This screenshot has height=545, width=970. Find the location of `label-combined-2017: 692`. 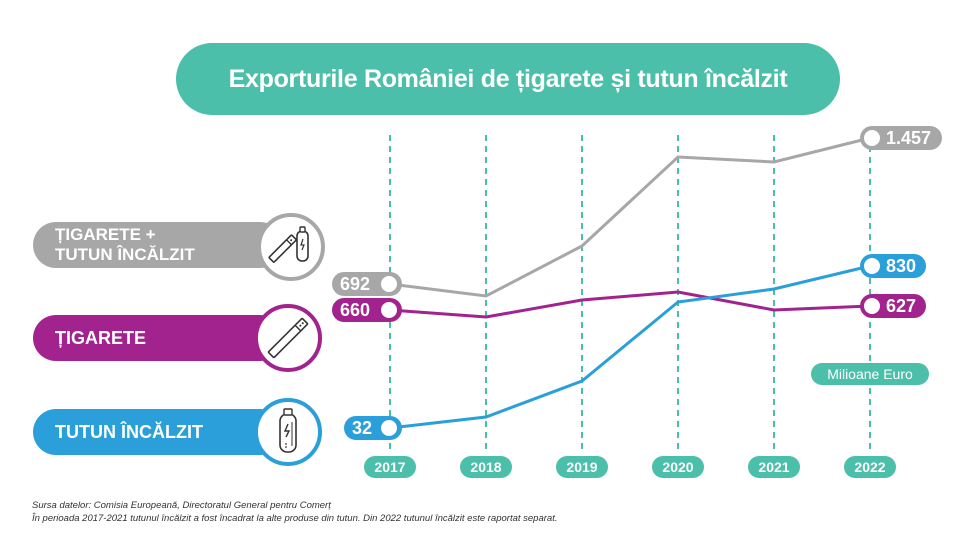

label-combined-2017: 692 is located at coordinates (367, 284).